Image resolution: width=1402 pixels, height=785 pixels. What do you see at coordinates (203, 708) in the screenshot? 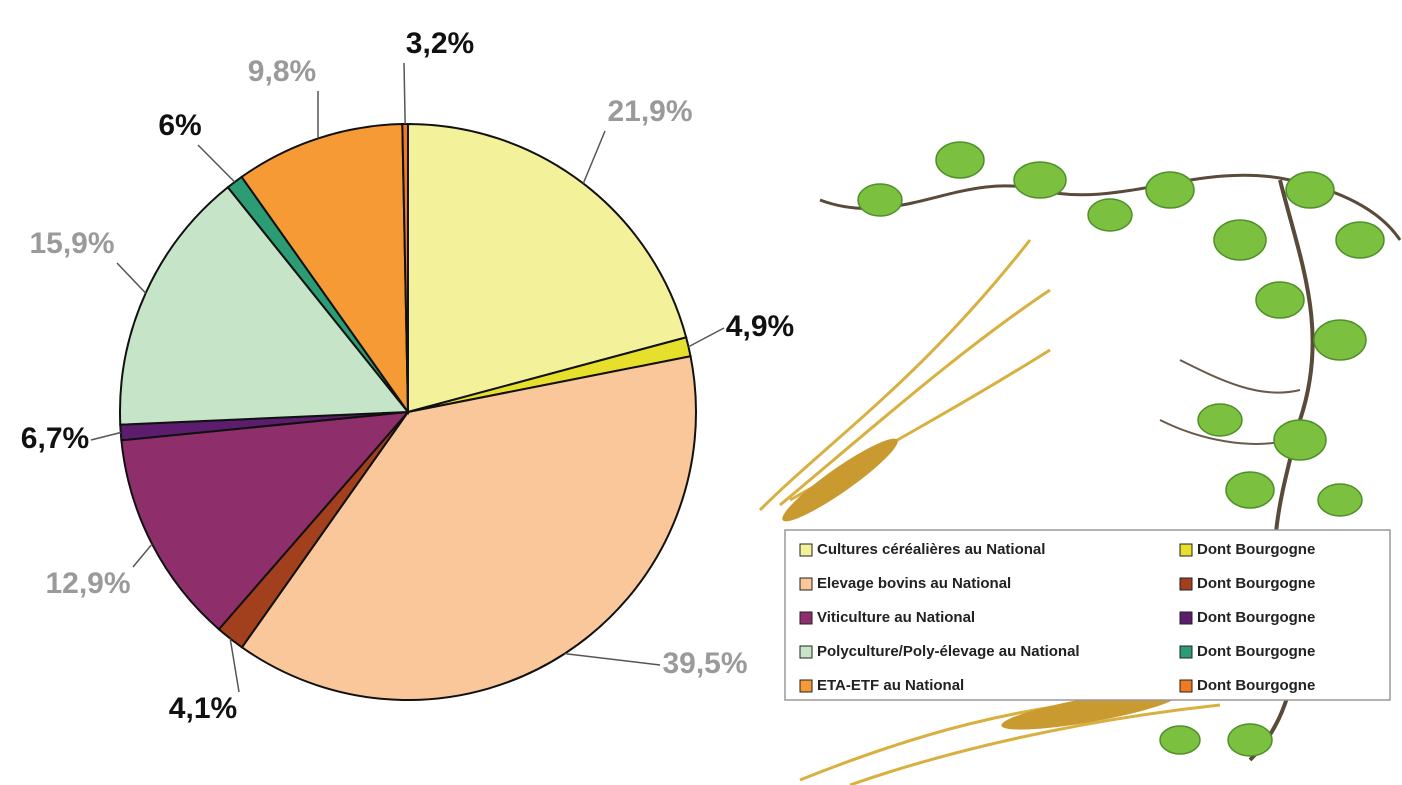
I see `sub-slice-label: 4,1%` at bounding box center [203, 708].